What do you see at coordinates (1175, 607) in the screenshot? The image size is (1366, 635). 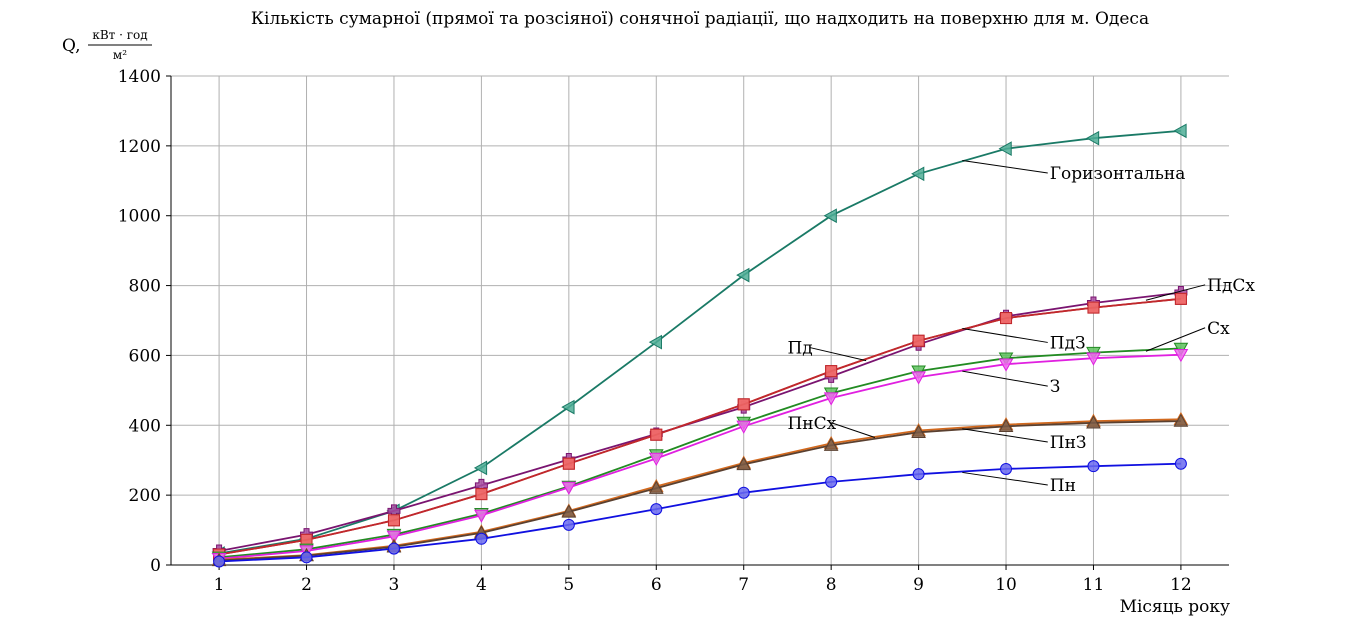 I see `x-axis-label: Місяць року` at bounding box center [1175, 607].